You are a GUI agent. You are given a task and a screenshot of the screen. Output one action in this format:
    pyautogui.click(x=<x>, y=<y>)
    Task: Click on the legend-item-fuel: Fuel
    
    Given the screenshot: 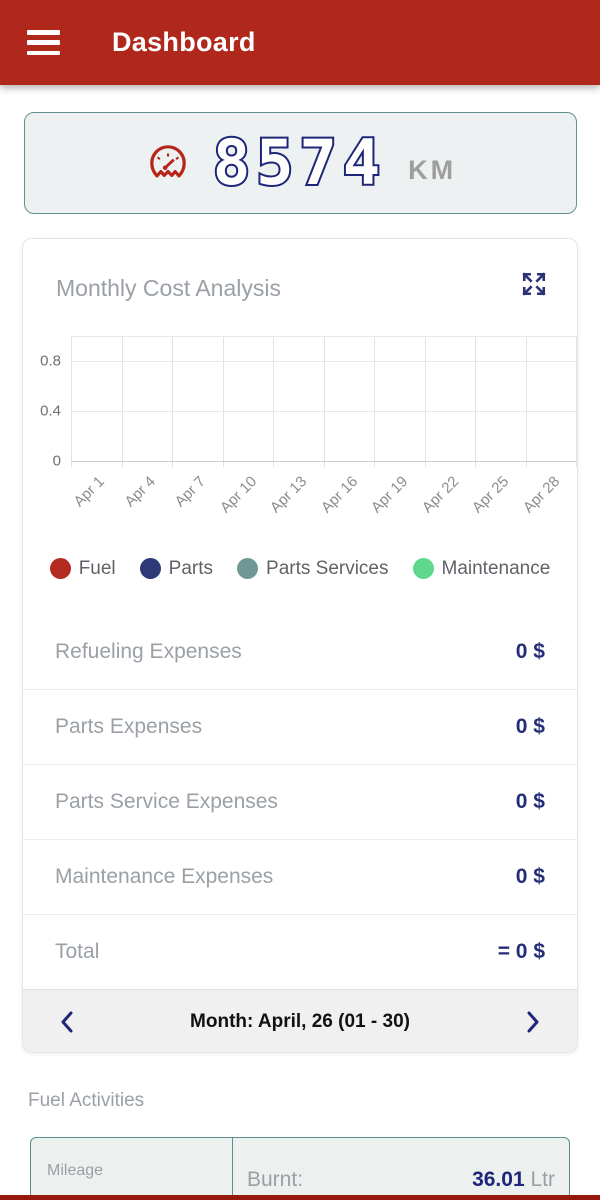 What is the action you would take?
    pyautogui.click(x=82, y=568)
    